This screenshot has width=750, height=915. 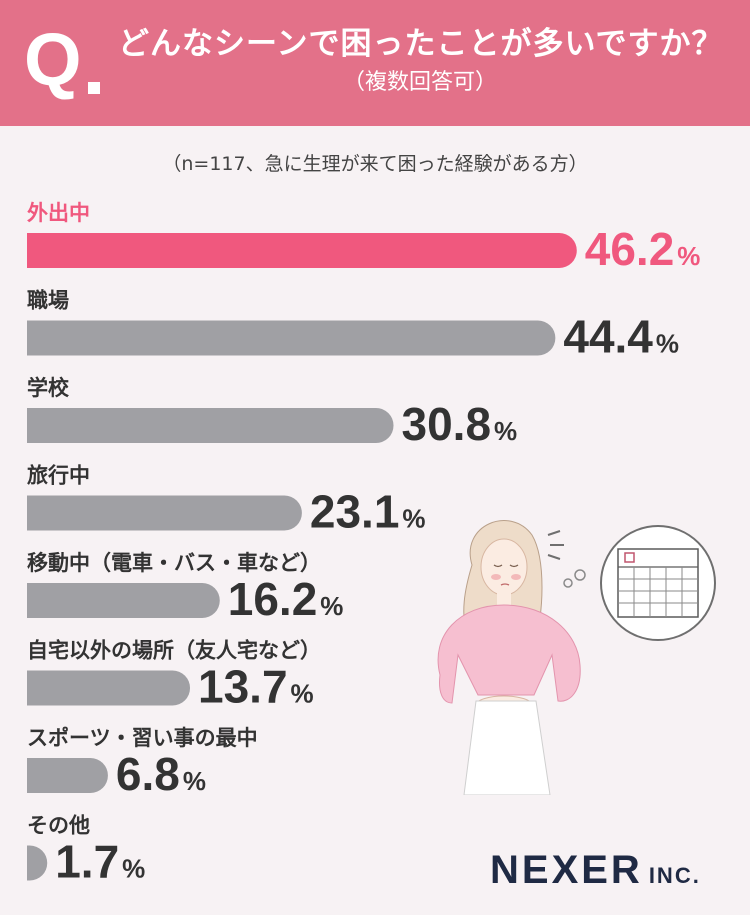 What do you see at coordinates (630, 249) in the screenshot?
I see `value-number: 46.2` at bounding box center [630, 249].